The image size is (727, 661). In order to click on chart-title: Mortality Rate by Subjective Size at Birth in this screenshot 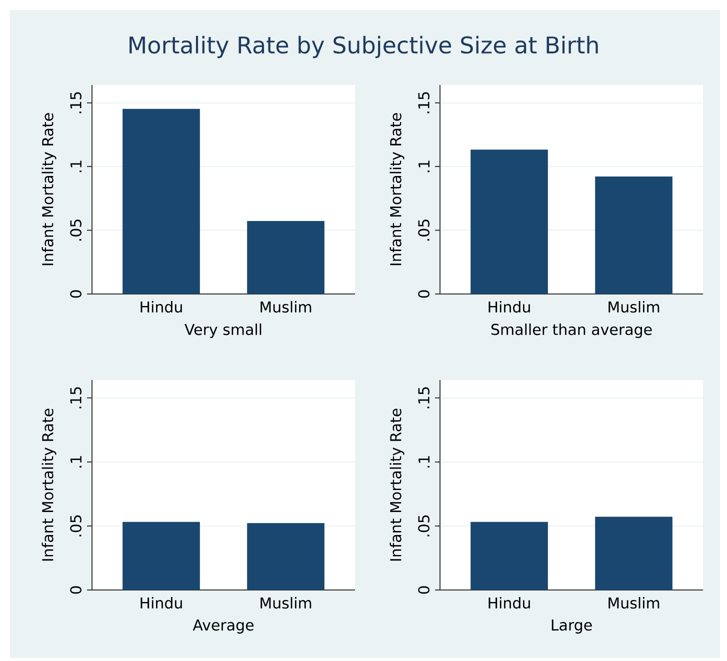, I will do `click(364, 47)`.